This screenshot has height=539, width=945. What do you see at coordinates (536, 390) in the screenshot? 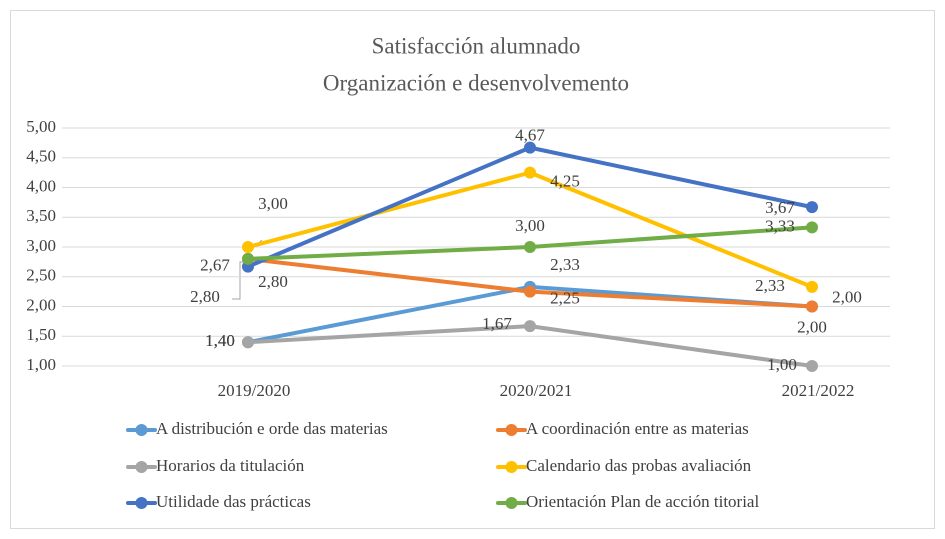
I see `x-tick-label: 2020/2021` at bounding box center [536, 390].